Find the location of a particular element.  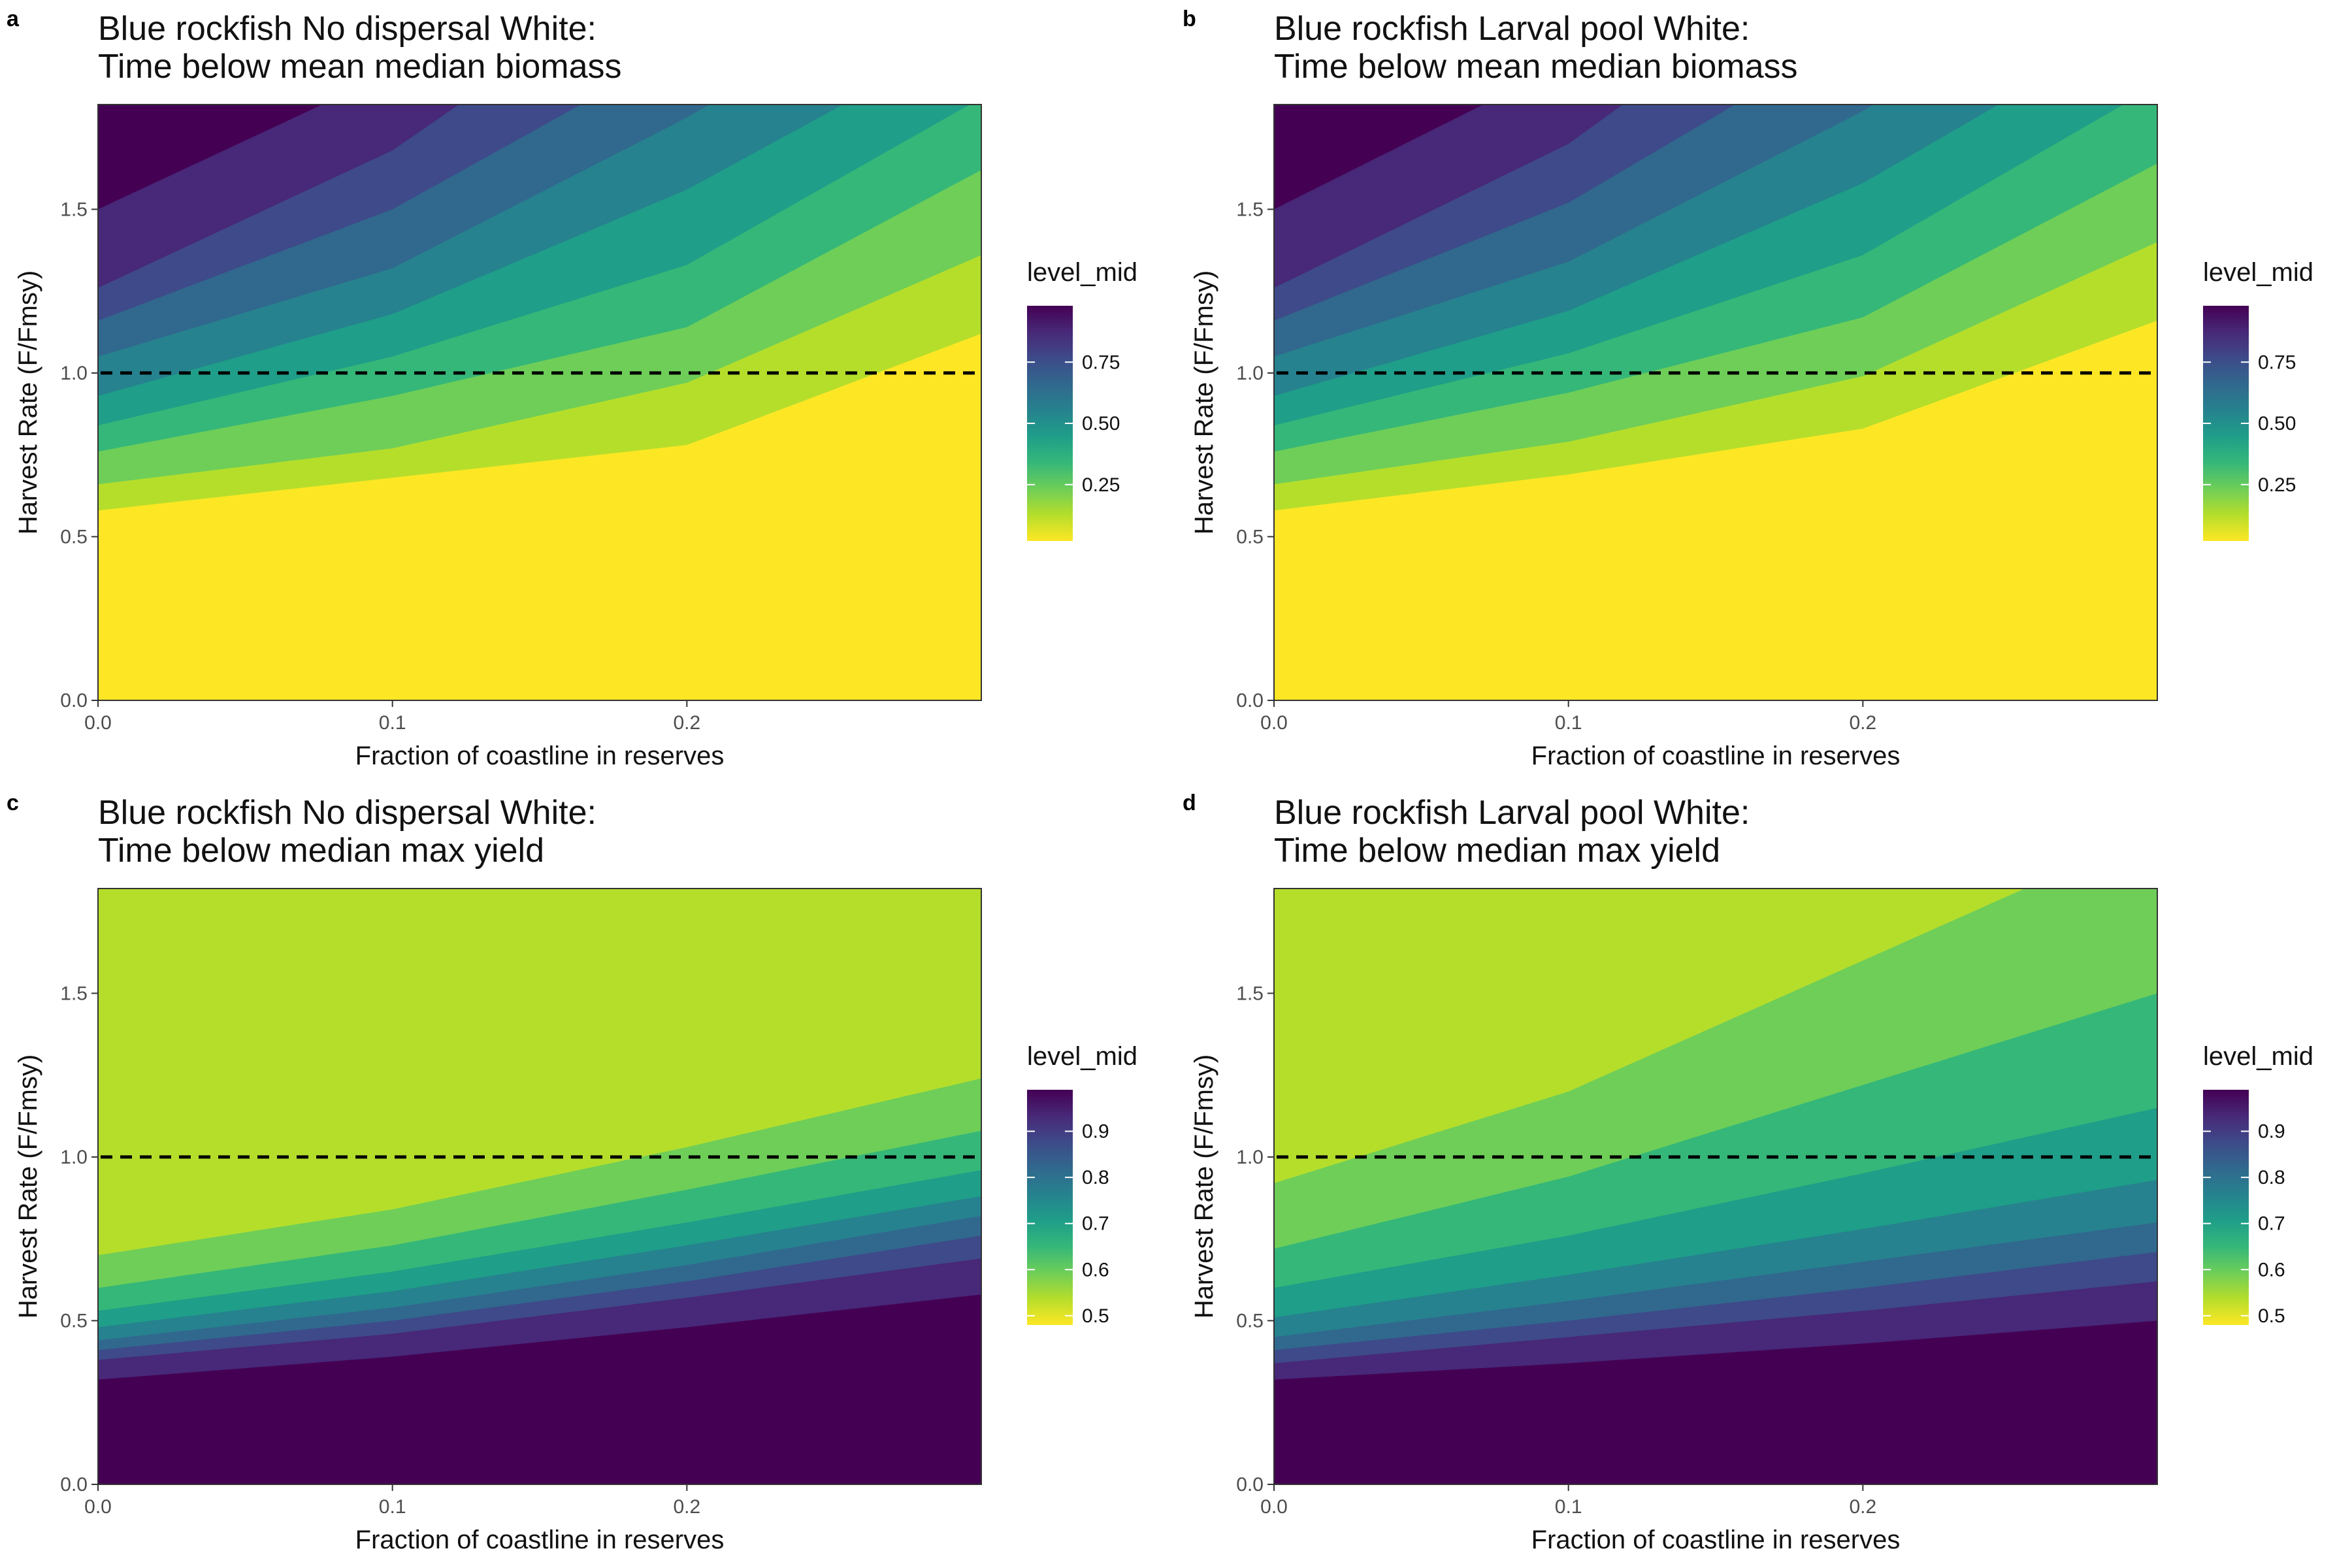

panel-tag: d is located at coordinates (1189, 803).